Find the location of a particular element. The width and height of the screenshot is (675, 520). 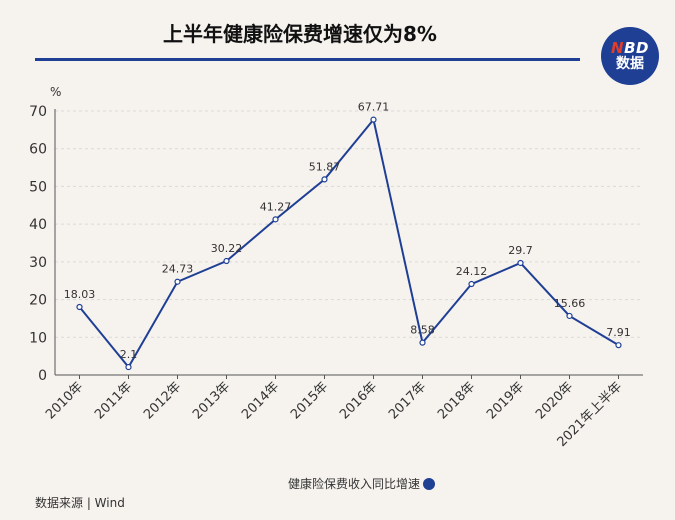

x-tick-label: 2012年 is located at coordinates (162, 400).